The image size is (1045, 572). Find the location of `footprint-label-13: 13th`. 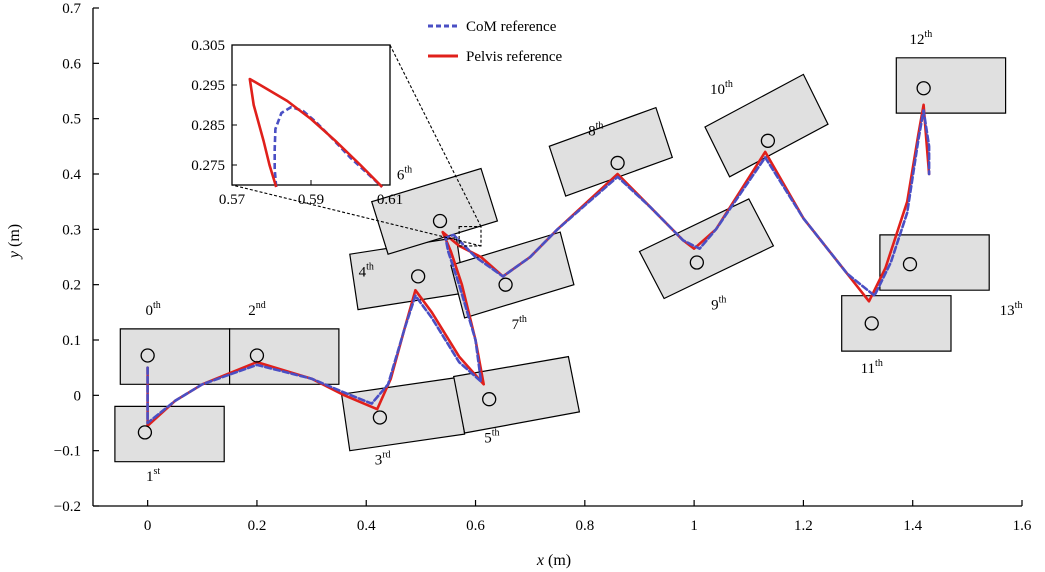

footprint-label-13: 13th is located at coordinates (1011, 309).